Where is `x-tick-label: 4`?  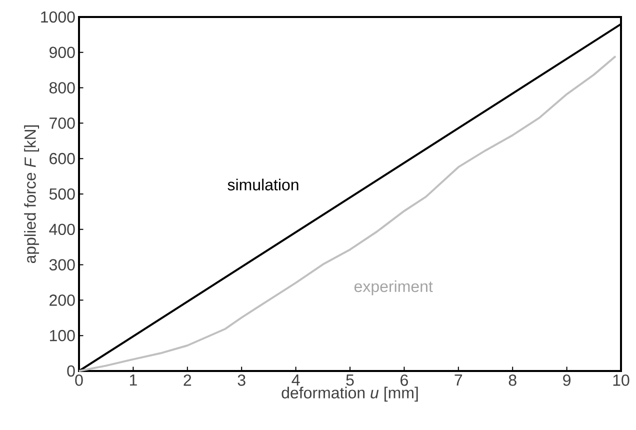
x-tick-label: 4 is located at coordinates (296, 380).